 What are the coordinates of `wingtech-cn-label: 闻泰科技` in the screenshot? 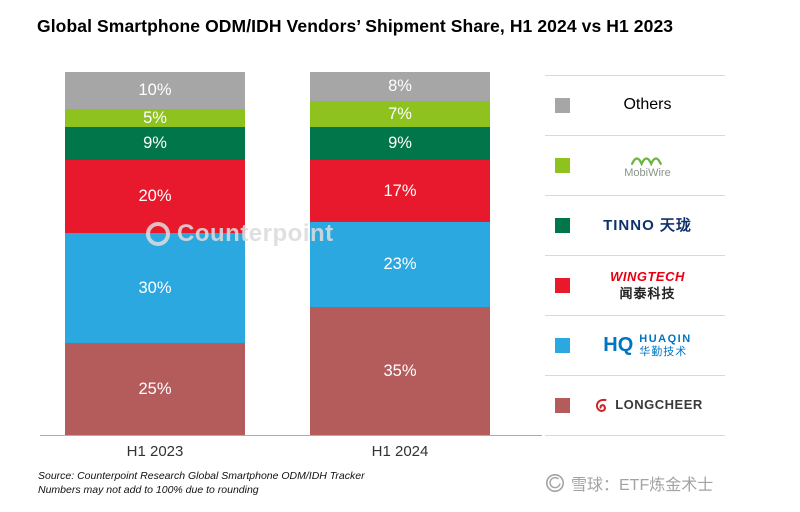 It's located at (647, 293).